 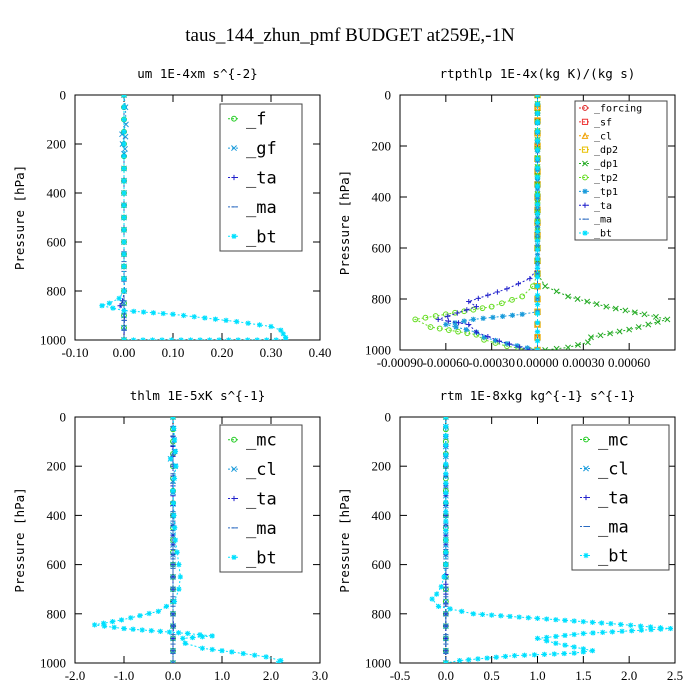 I want to click on y-tick-label: 200, so click(x=57, y=144).